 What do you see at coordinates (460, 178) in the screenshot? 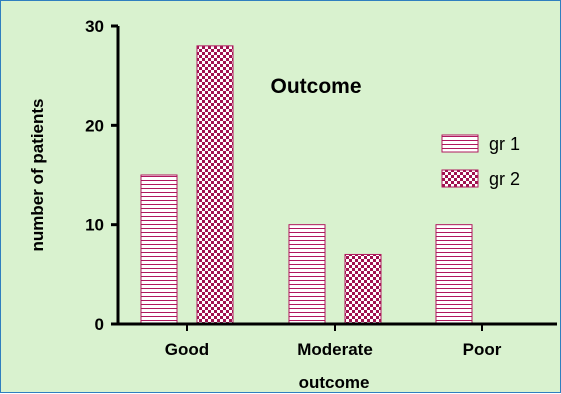
I see `legend-swatch-gr2` at bounding box center [460, 178].